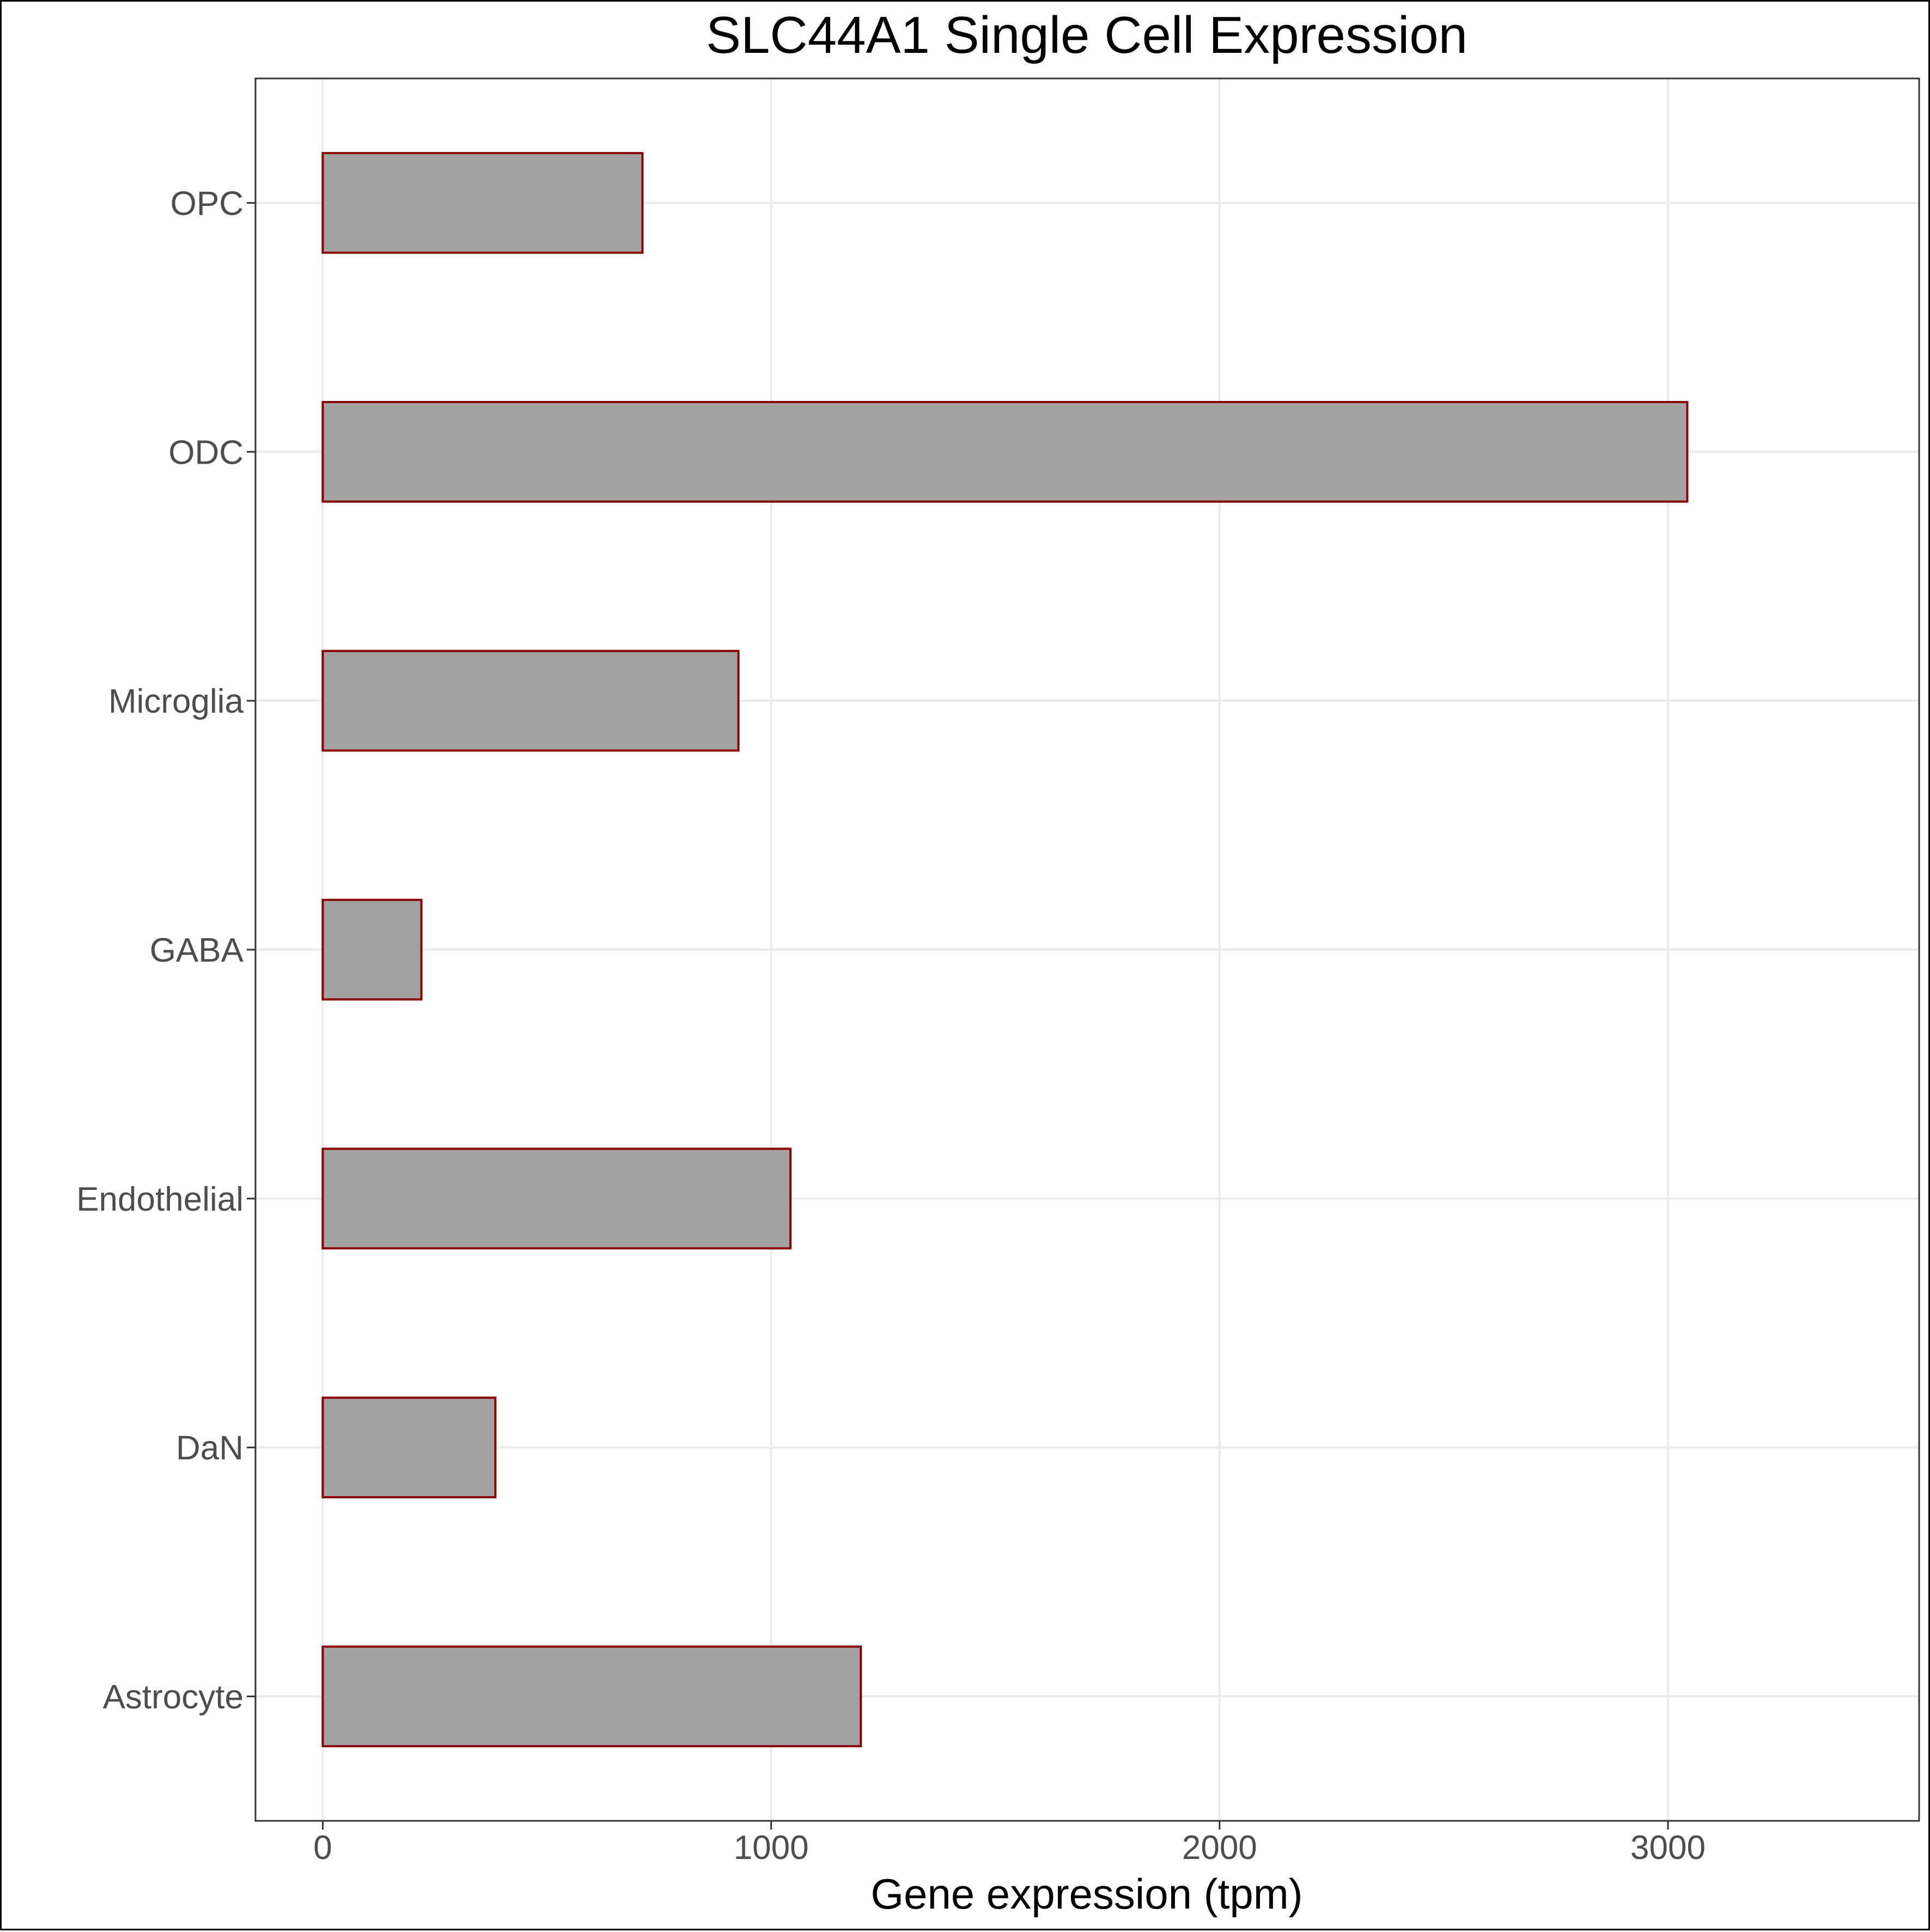 The width and height of the screenshot is (1930, 1932). I want to click on y-tick-label: GABA, so click(197, 950).